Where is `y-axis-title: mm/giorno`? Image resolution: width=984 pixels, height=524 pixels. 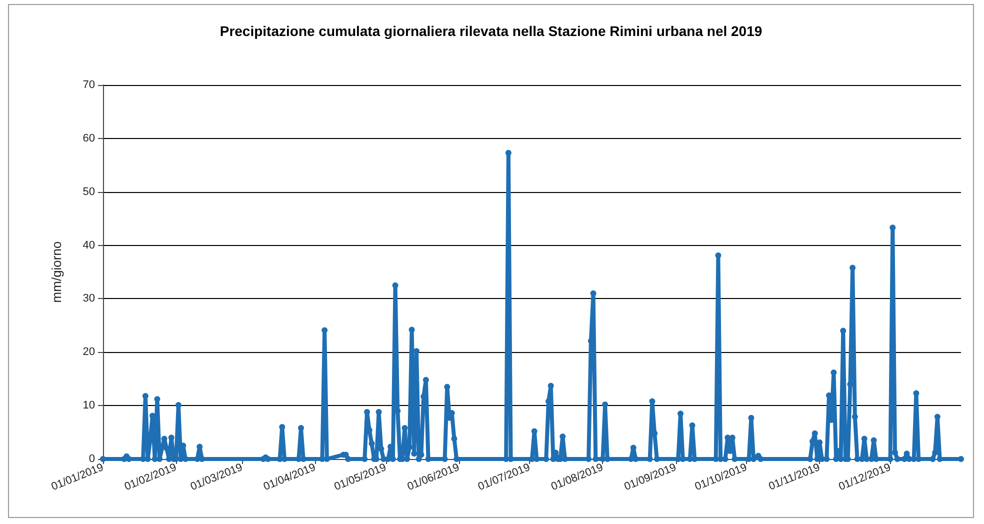
y-axis-title: mm/giorno is located at coordinates (56, 272).